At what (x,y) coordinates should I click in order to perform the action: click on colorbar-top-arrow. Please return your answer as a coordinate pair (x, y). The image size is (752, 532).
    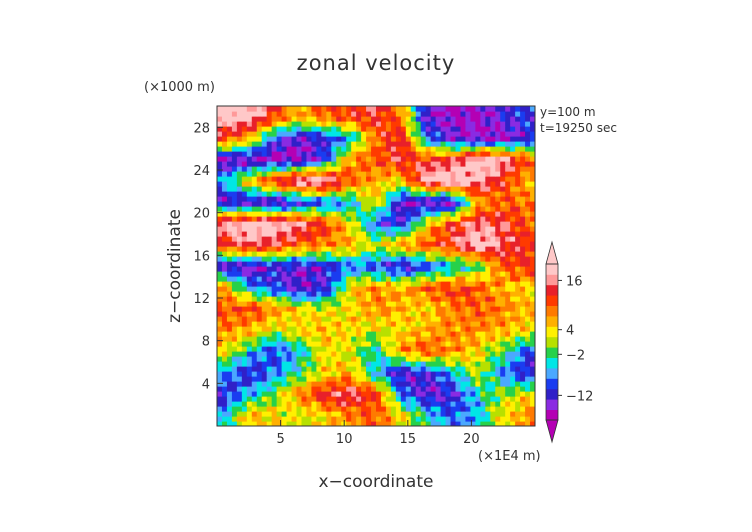
    Looking at the image, I should click on (552, 252).